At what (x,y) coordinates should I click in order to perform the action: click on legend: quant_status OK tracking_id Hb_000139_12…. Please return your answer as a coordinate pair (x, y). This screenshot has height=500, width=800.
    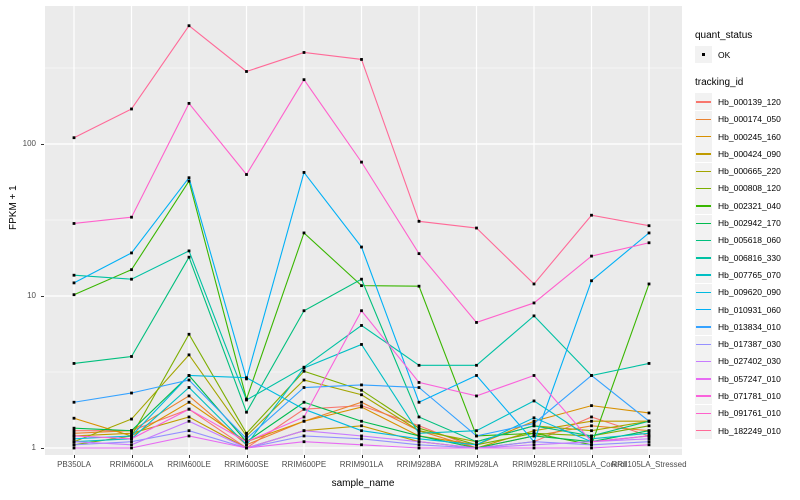
    Looking at the image, I should click on (747, 241).